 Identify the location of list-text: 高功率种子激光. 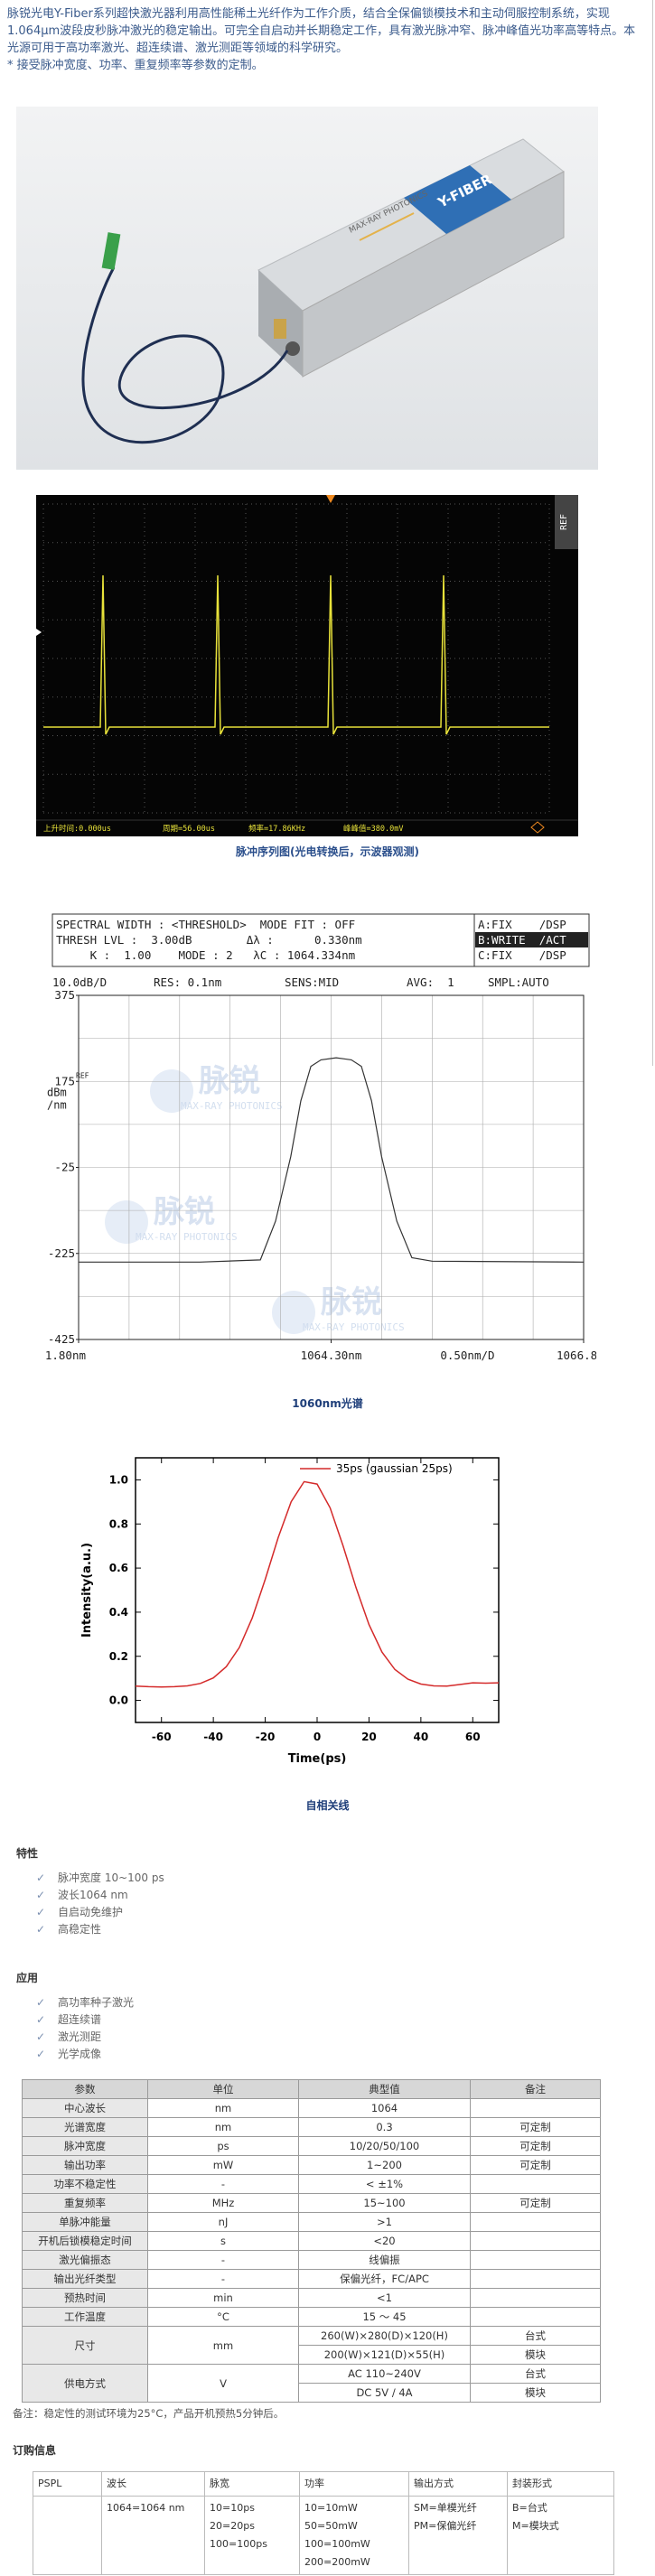
(96, 2002).